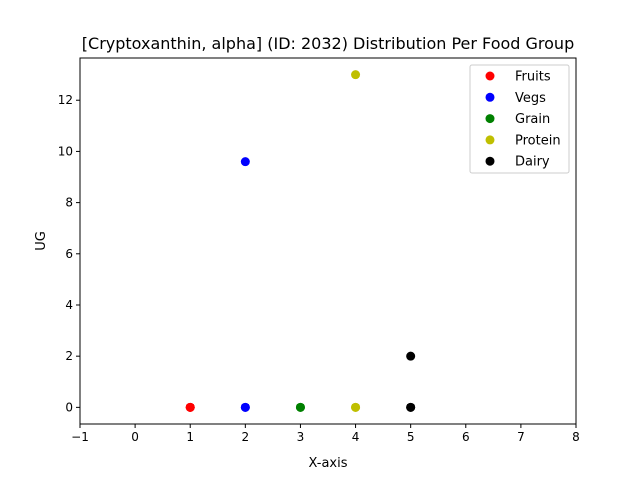  I want to click on legend-marker-fruits, so click(490, 76).